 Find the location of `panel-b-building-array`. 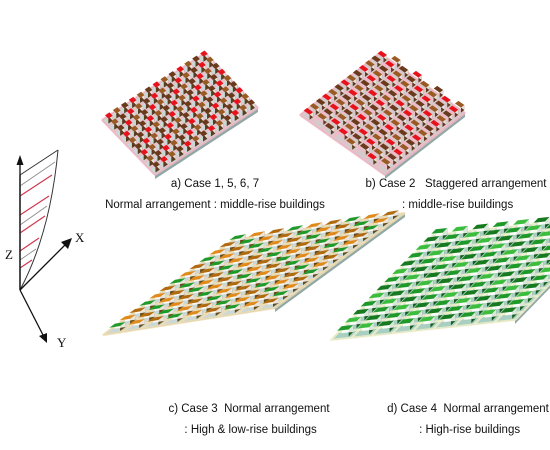

panel-b-building-array is located at coordinates (382, 114).